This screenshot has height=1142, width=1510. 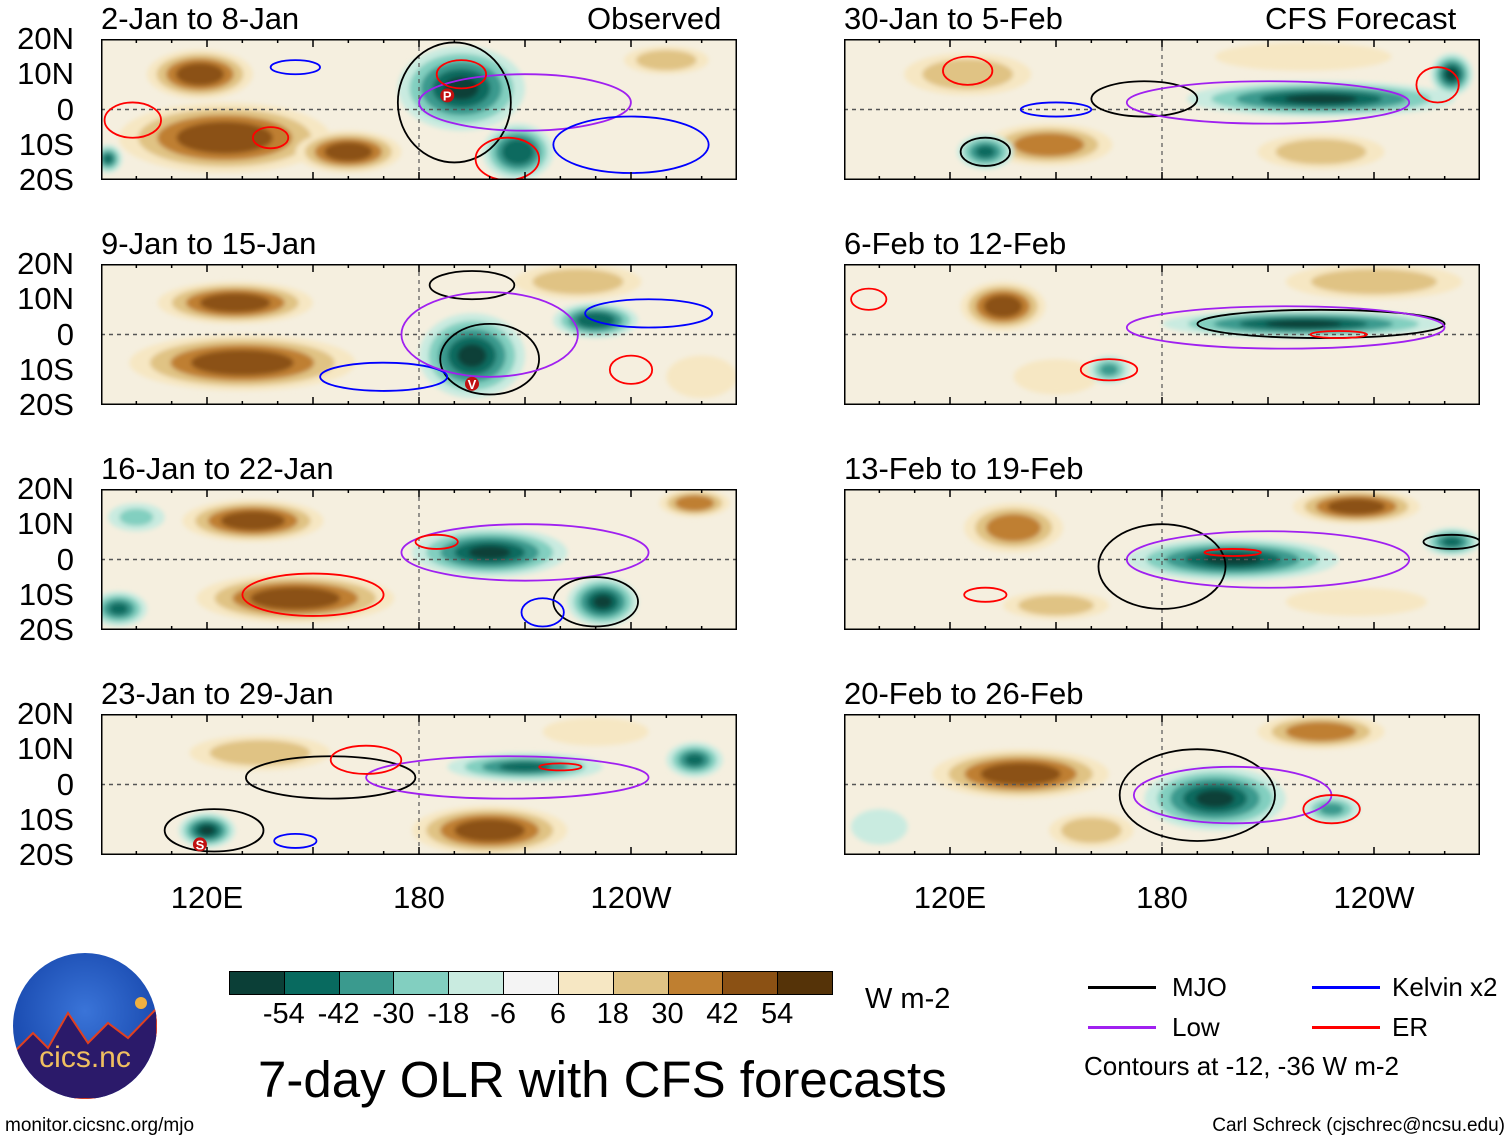 I want to click on x-tick-label: 120E, so click(x=207, y=897).